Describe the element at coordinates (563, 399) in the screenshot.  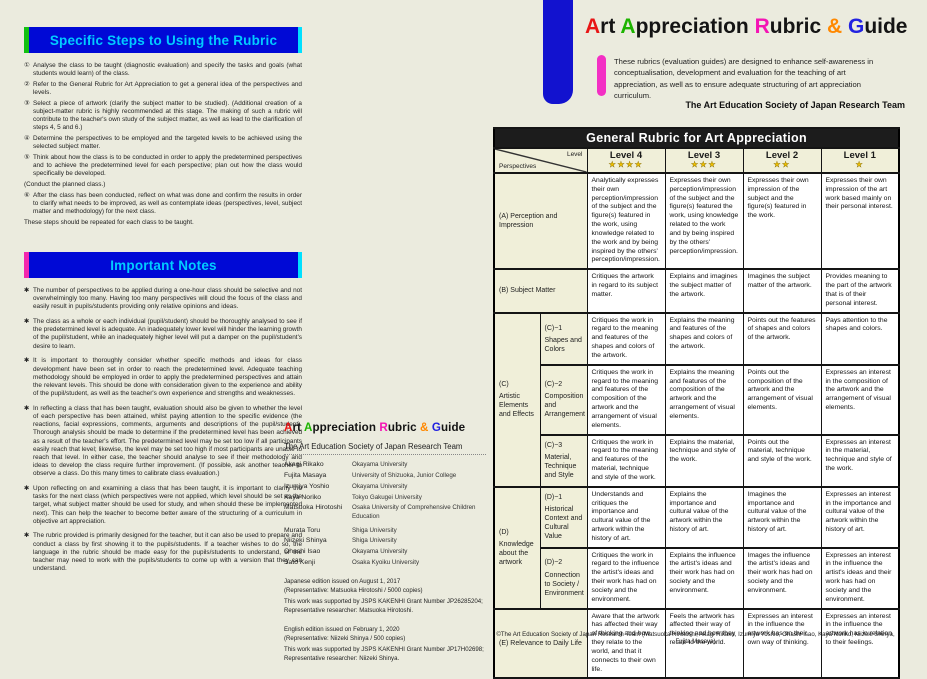
I see `perspective-sub-label: (C)−2 Composition and Arrangement` at that location.